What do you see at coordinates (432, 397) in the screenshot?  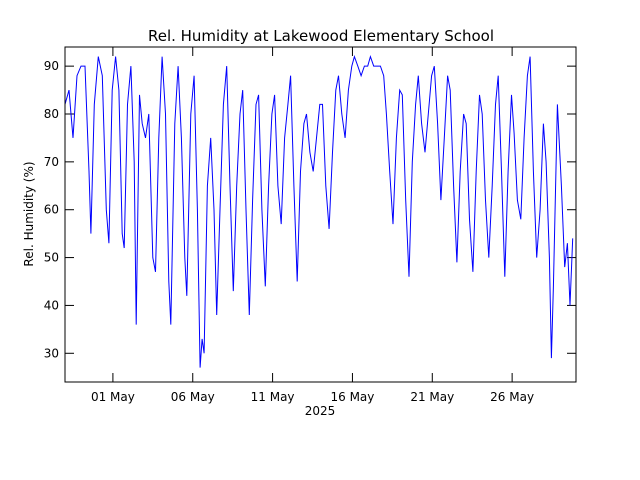 I see `x-tick-label: 21 May` at bounding box center [432, 397].